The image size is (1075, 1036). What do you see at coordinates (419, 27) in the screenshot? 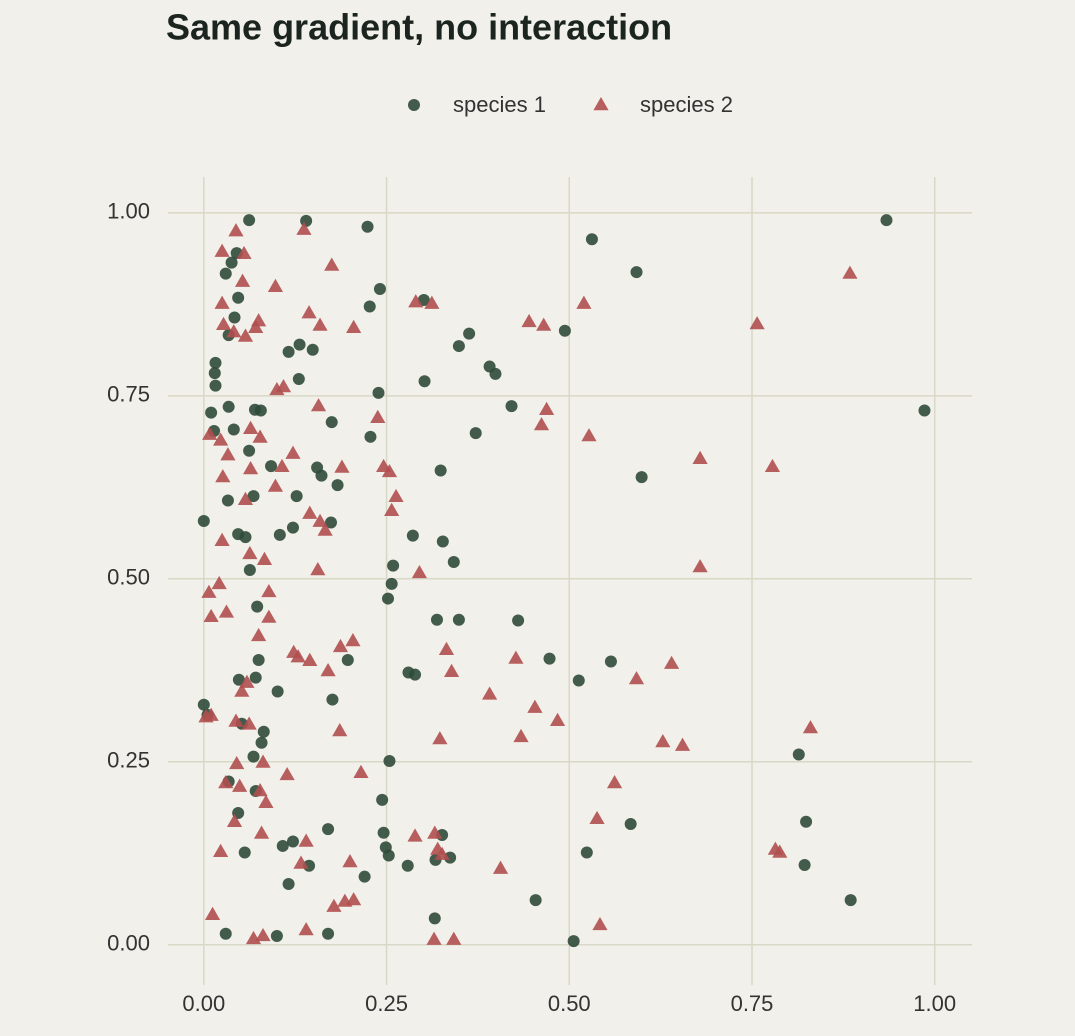
I see `chart-title: Same gradient, no interaction` at bounding box center [419, 27].